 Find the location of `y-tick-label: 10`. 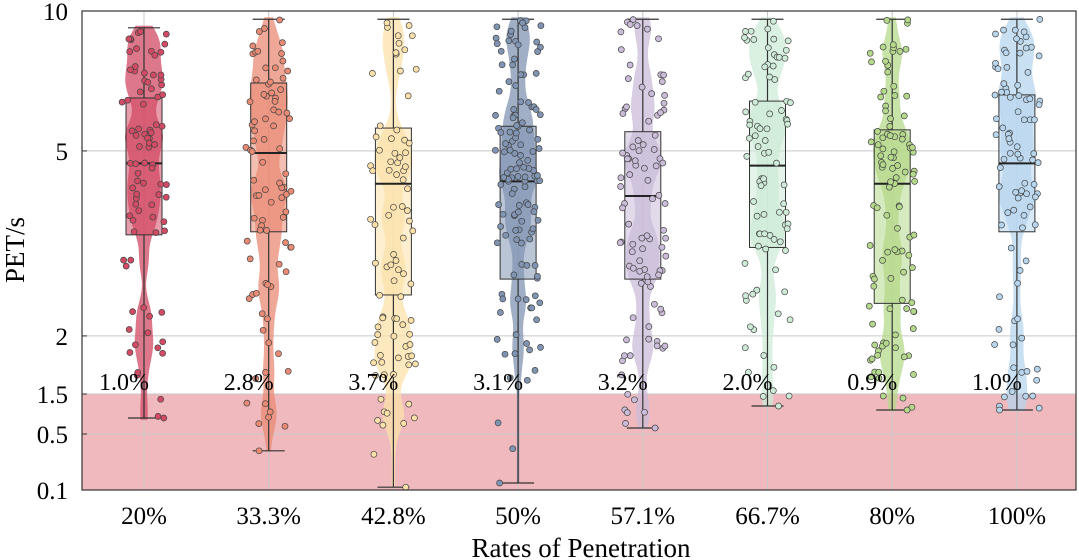

y-tick-label: 10 is located at coordinates (55, 13).